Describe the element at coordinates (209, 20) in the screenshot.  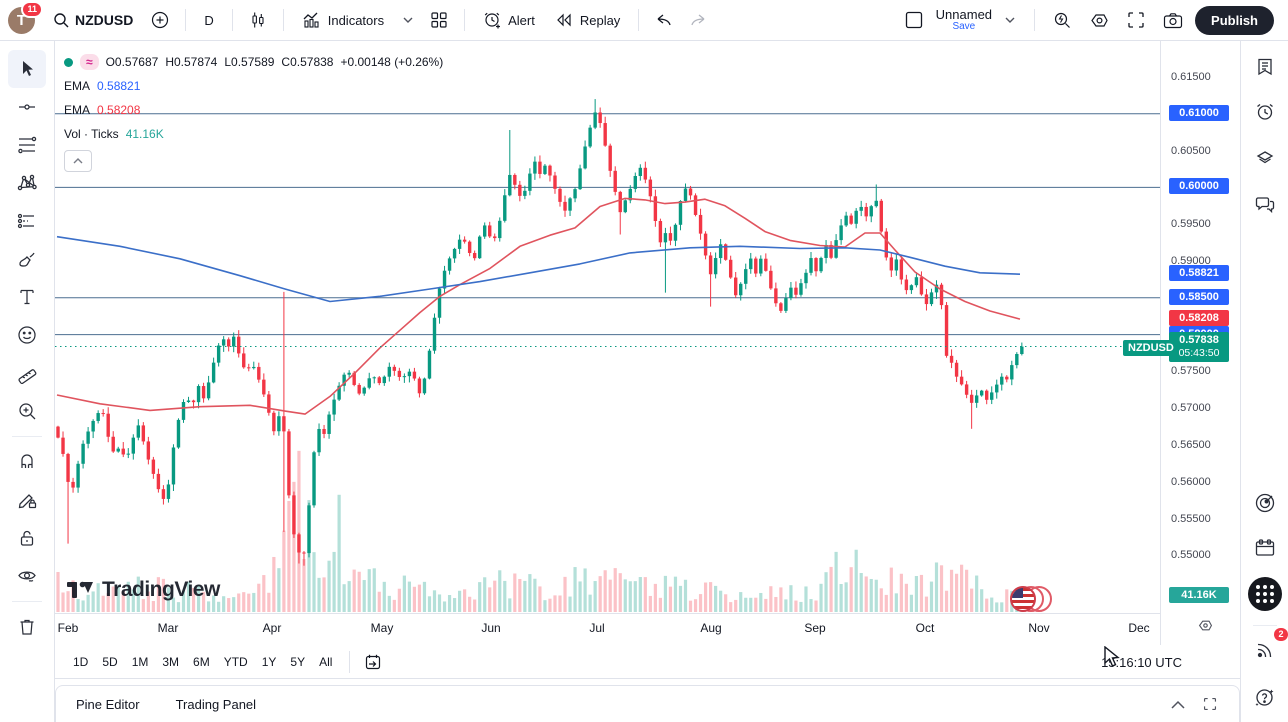
I see `interval-button: D` at that location.